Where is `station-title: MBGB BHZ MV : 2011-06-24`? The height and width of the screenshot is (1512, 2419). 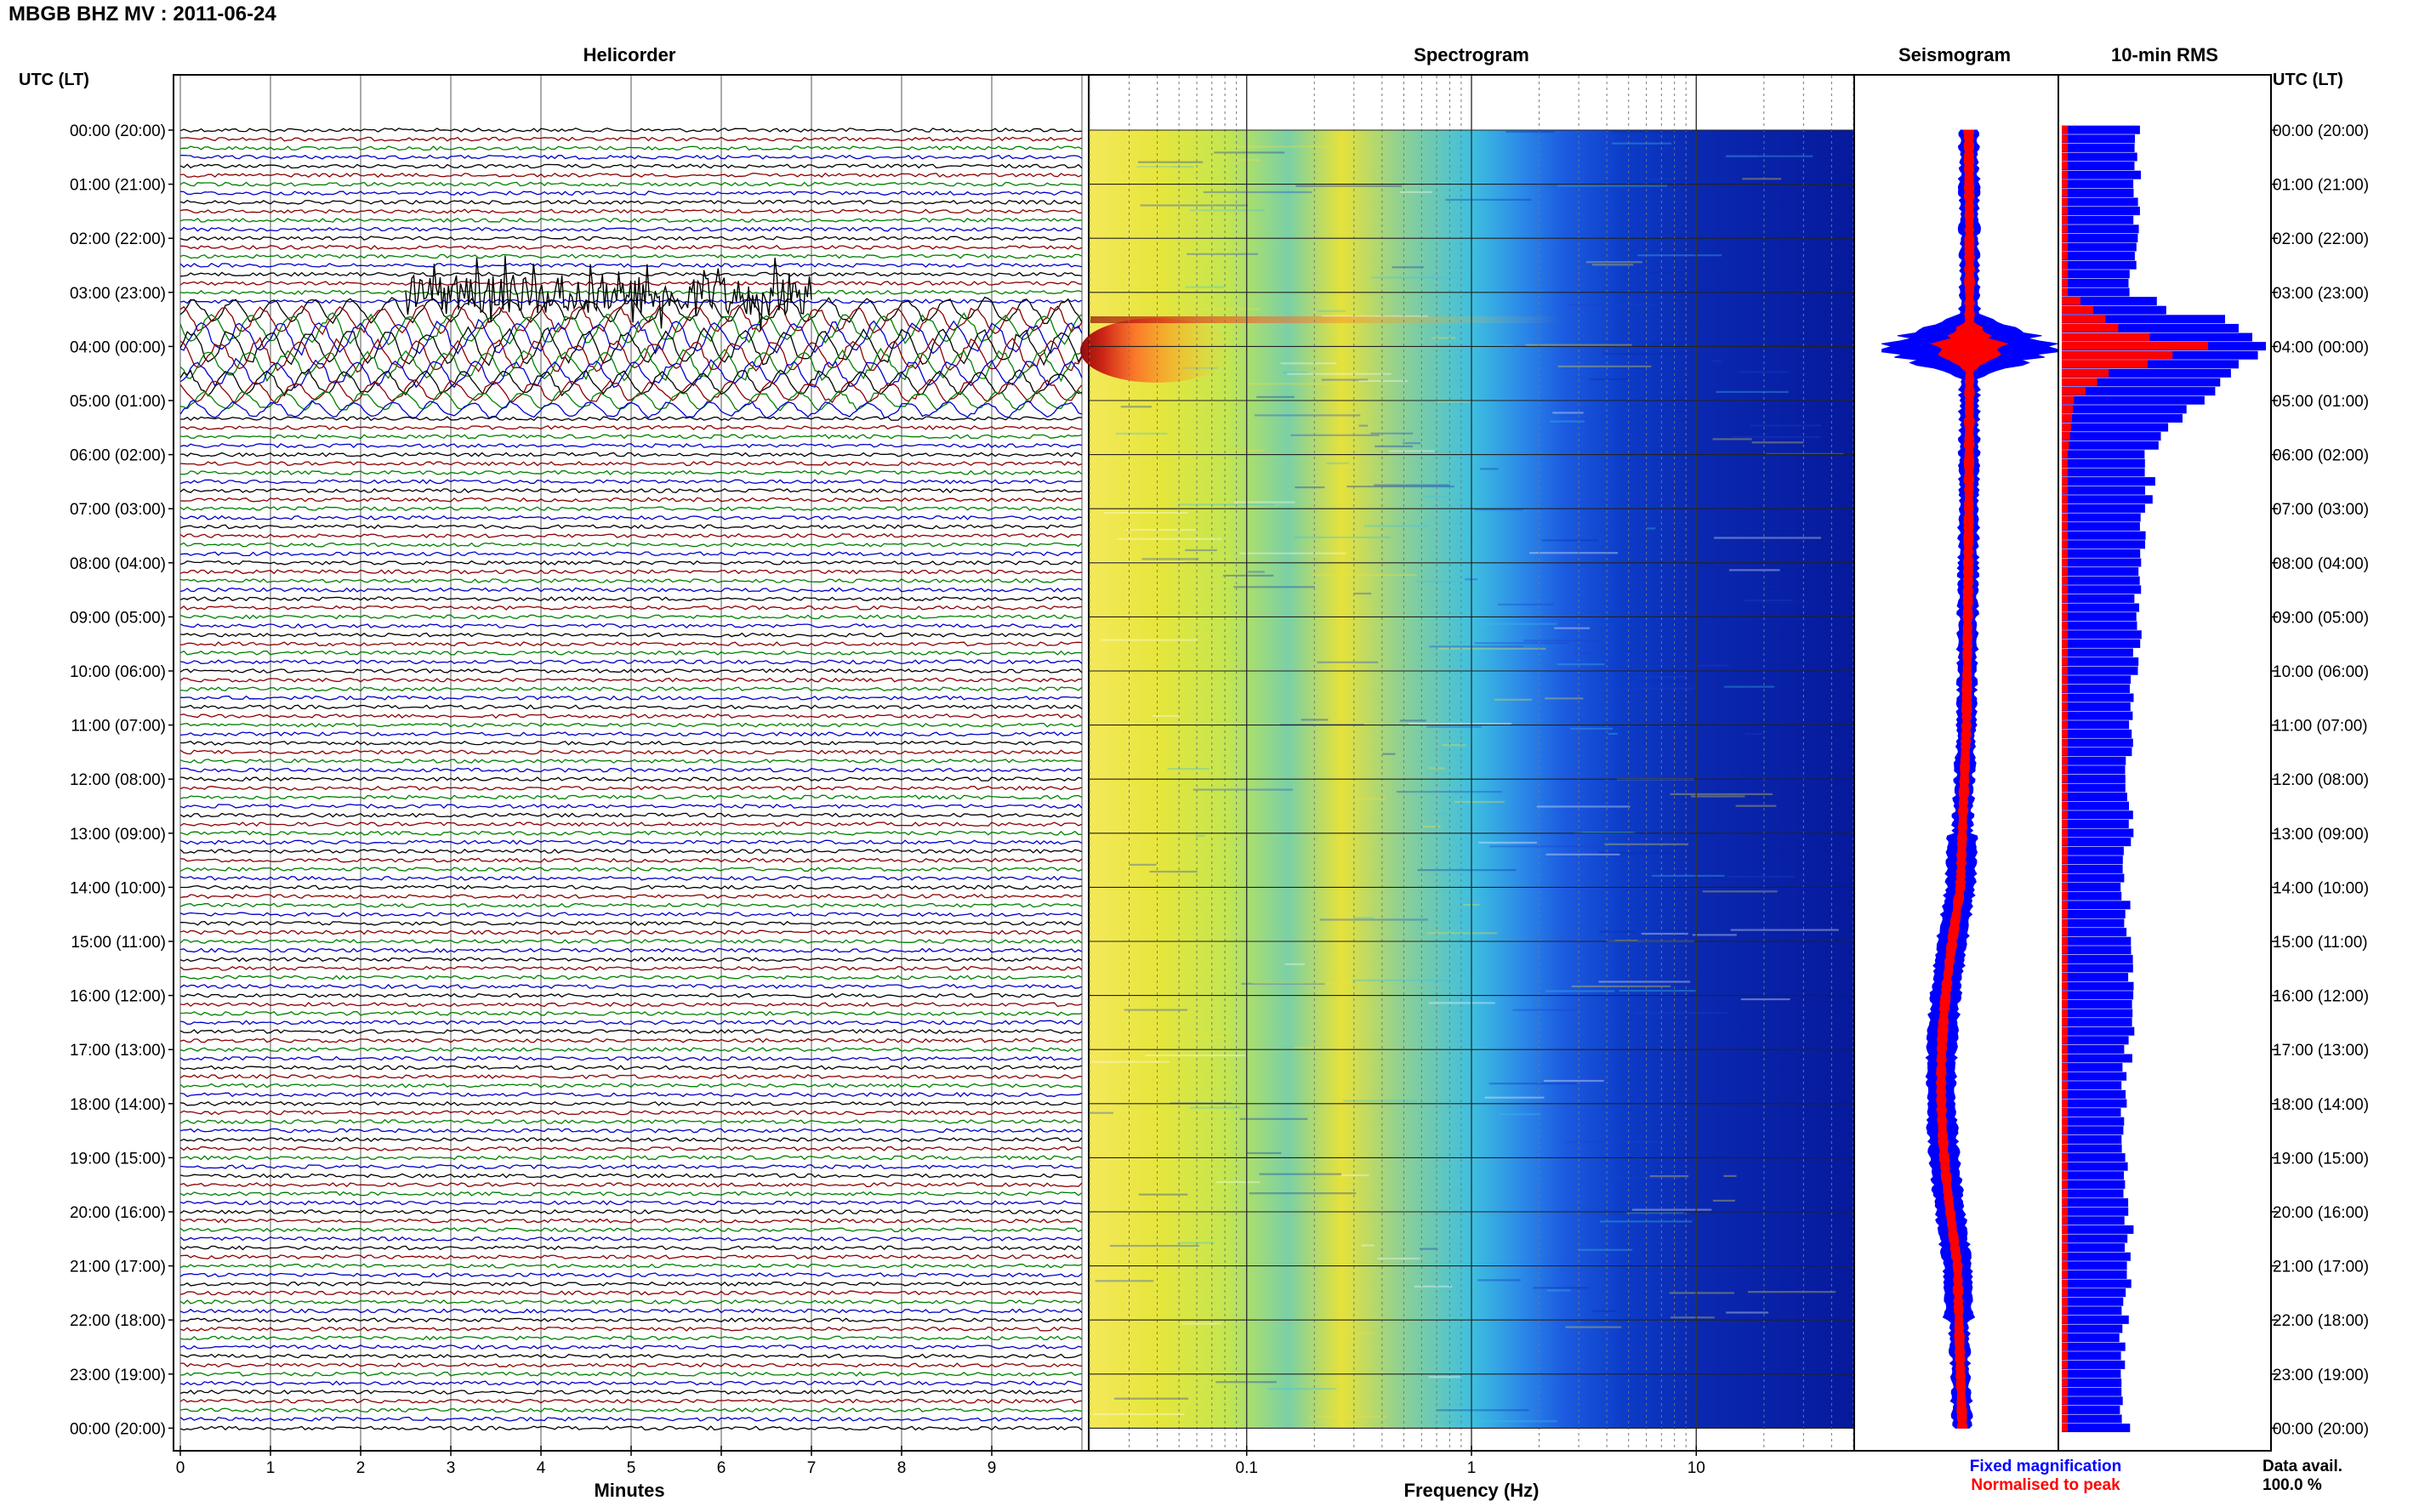 station-title: MBGB BHZ MV : 2011-06-24 is located at coordinates (142, 14).